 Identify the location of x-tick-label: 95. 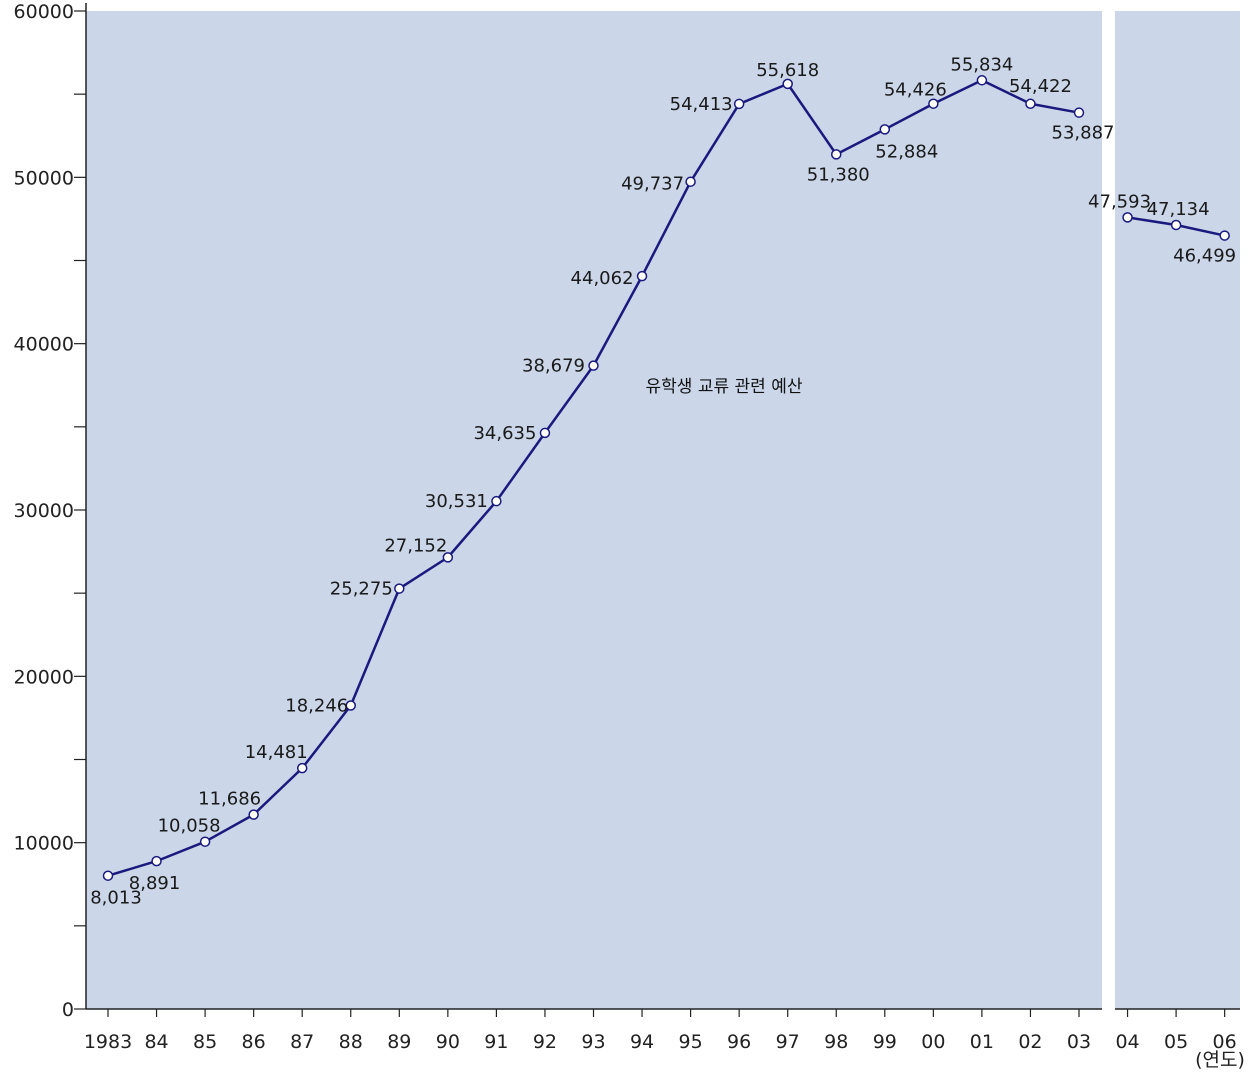
(691, 1042).